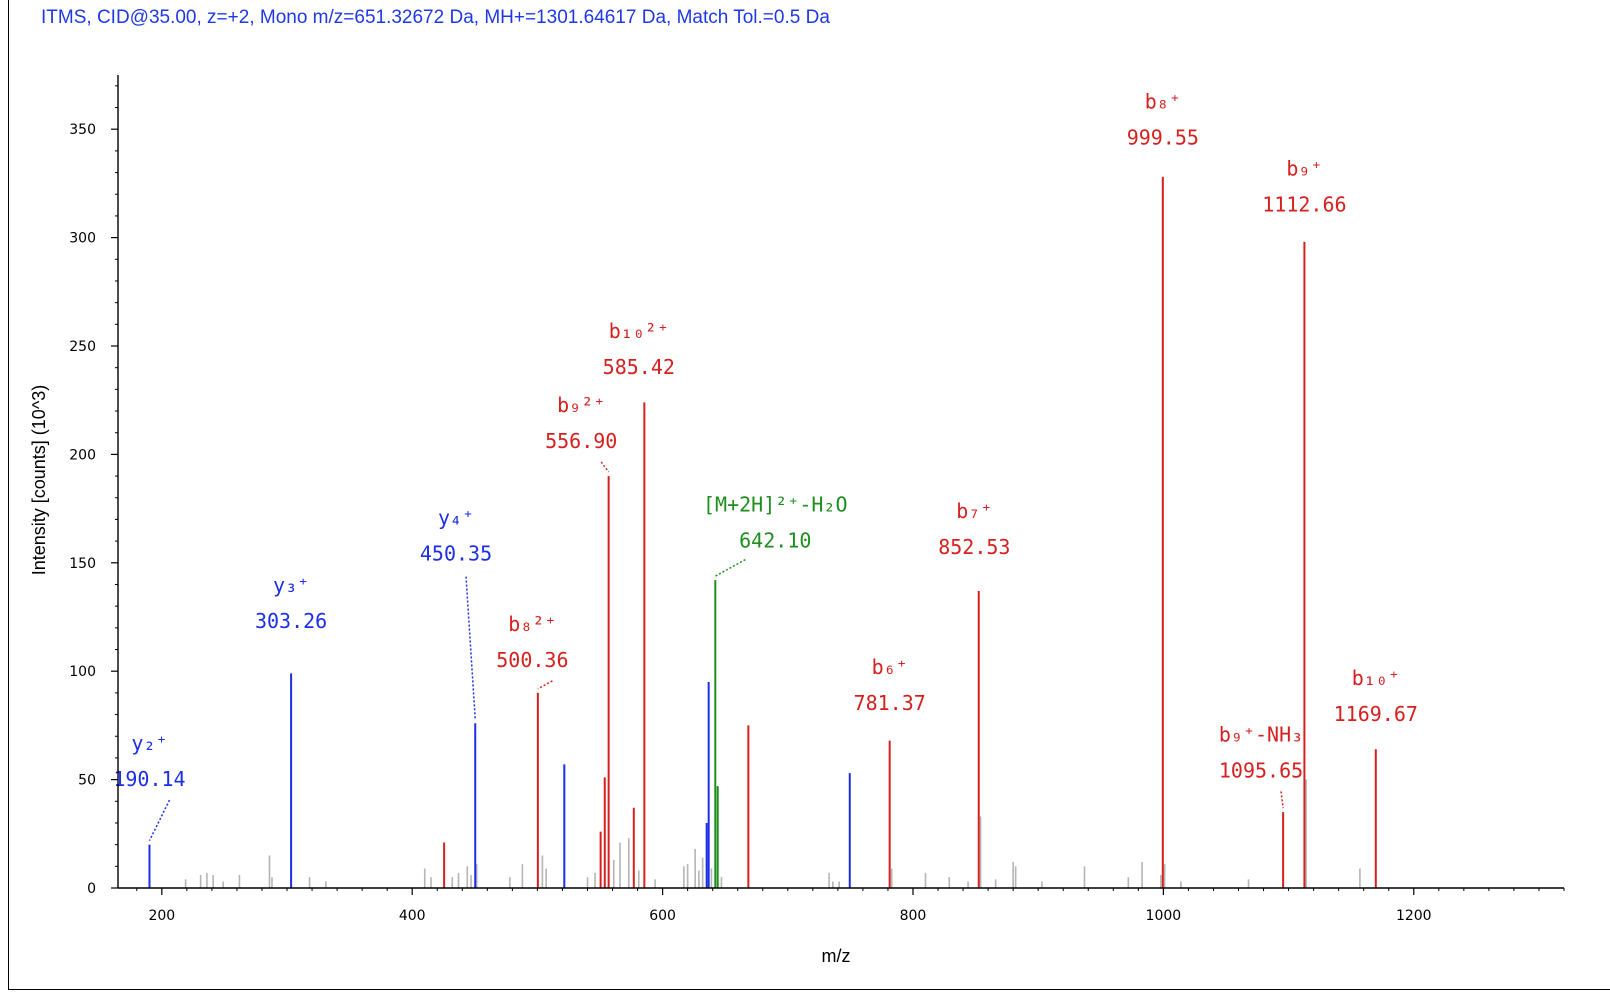 The height and width of the screenshot is (992, 1610). I want to click on peak-mz-label: 1095.65, so click(1261, 770).